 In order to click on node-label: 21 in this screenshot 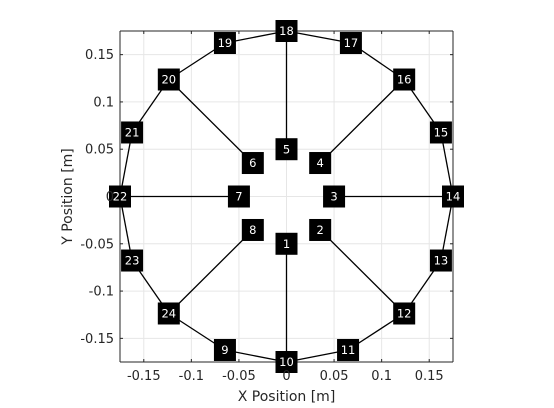, I will do `click(132, 133)`.